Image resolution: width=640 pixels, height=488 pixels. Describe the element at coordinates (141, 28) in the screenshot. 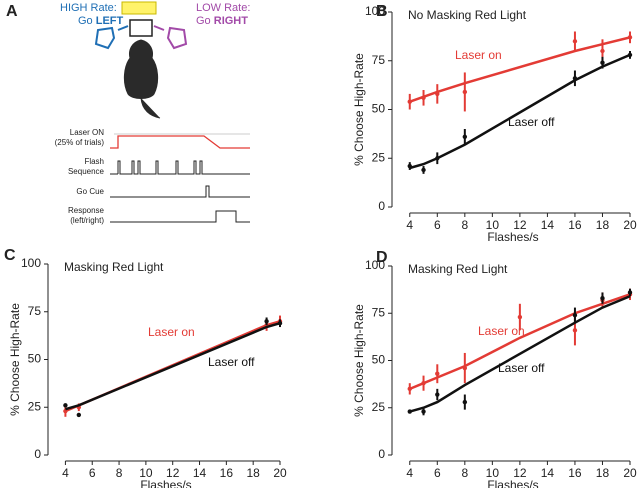

I see `center-port` at that location.